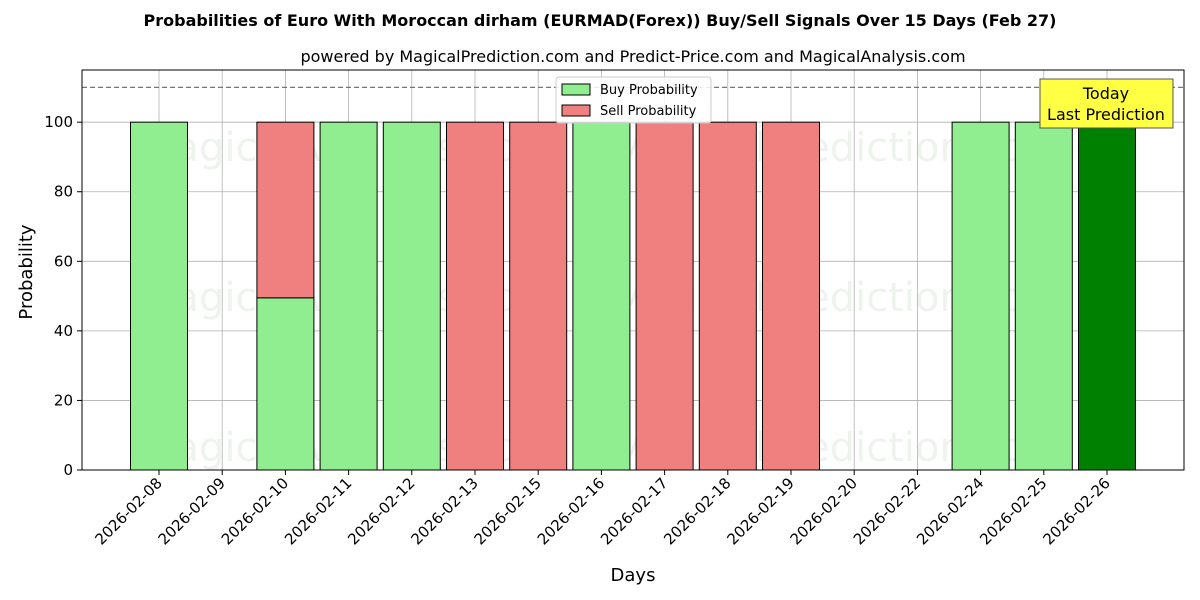 Image resolution: width=1200 pixels, height=600 pixels. I want to click on y-tick-label: 0, so click(68, 470).